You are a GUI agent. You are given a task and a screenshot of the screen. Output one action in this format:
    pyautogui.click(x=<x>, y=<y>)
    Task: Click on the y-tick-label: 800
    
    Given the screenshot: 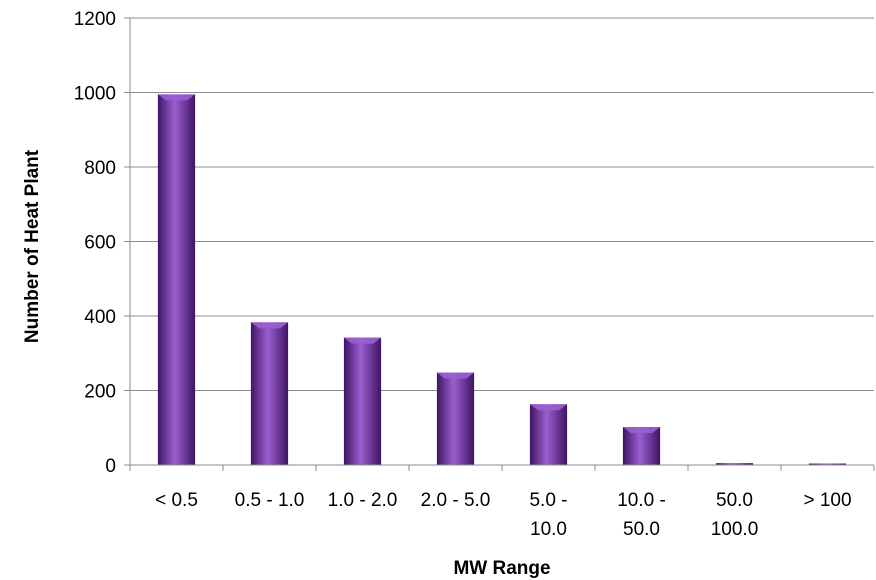 What is the action you would take?
    pyautogui.click(x=100, y=168)
    